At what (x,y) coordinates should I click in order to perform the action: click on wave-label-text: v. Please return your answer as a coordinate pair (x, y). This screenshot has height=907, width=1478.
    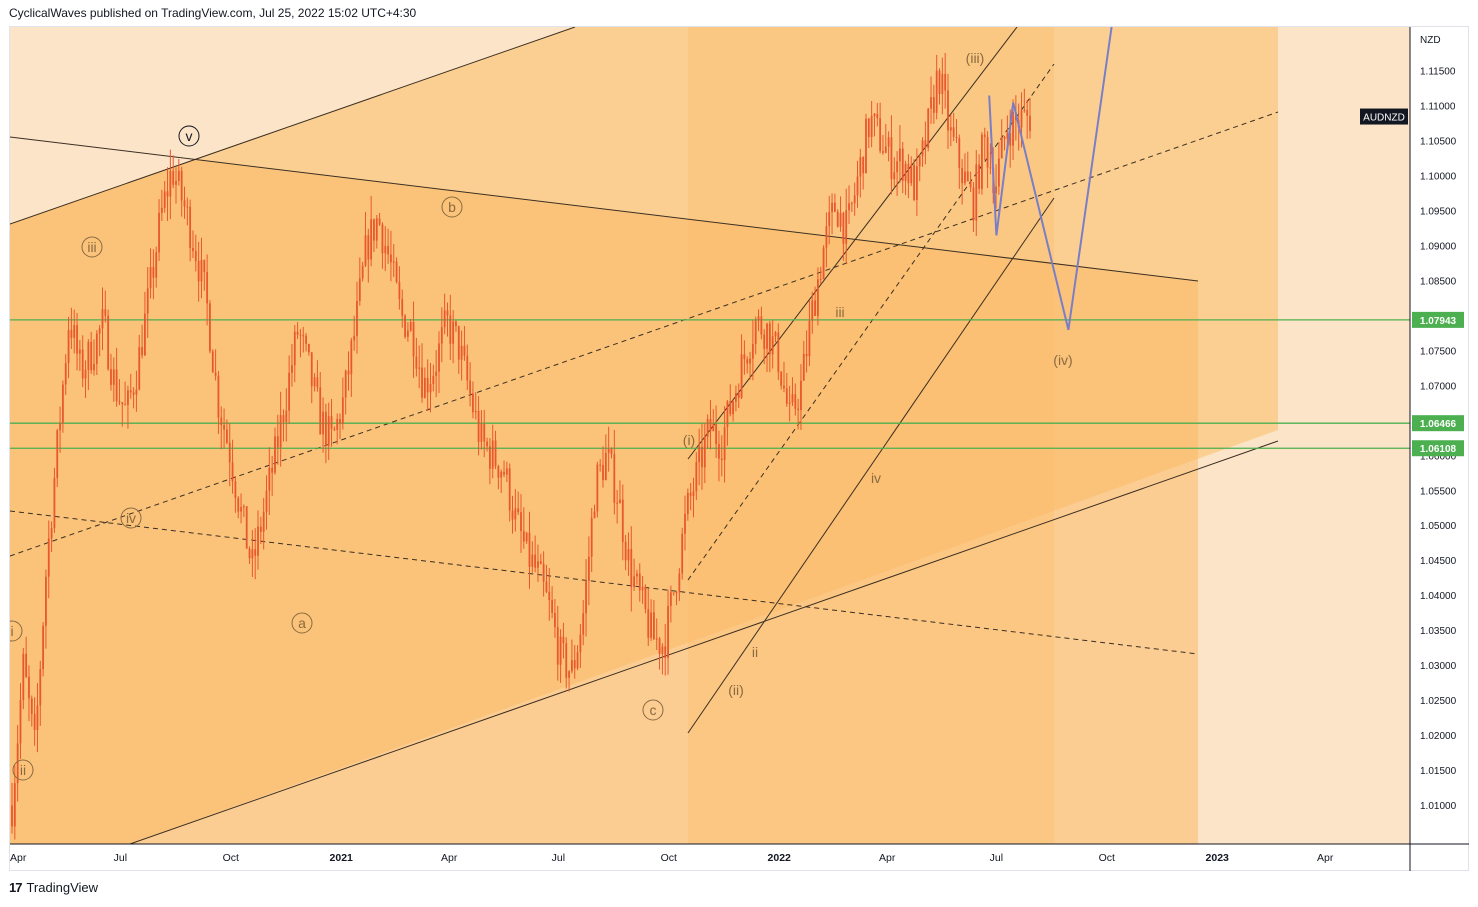
    Looking at the image, I should click on (189, 136).